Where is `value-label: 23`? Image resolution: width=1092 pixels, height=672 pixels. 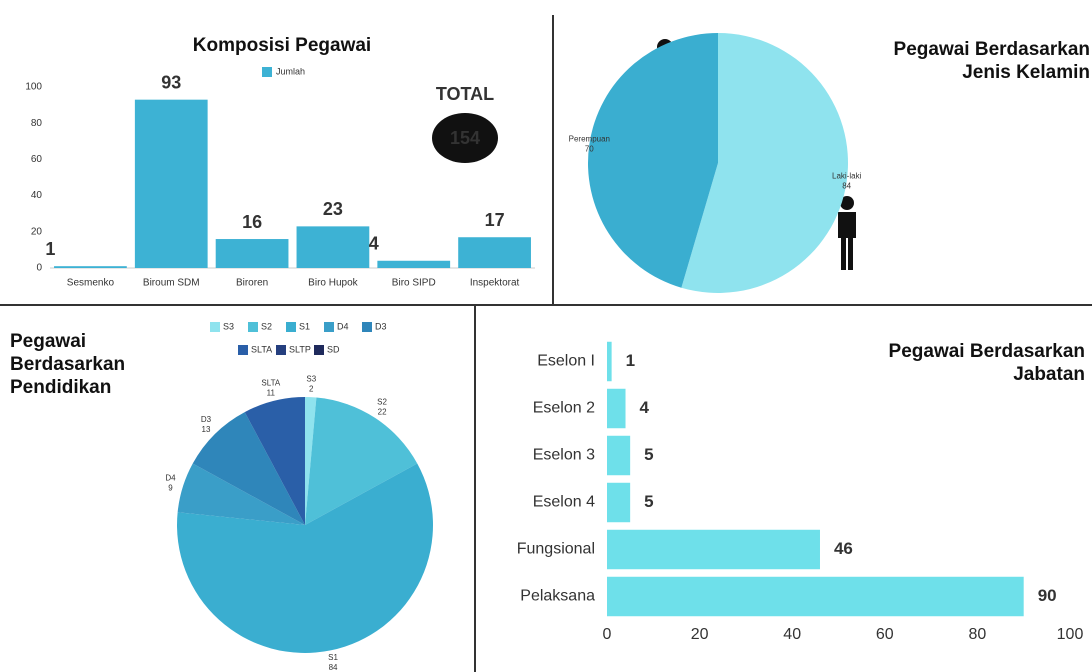
value-label: 23 is located at coordinates (333, 209).